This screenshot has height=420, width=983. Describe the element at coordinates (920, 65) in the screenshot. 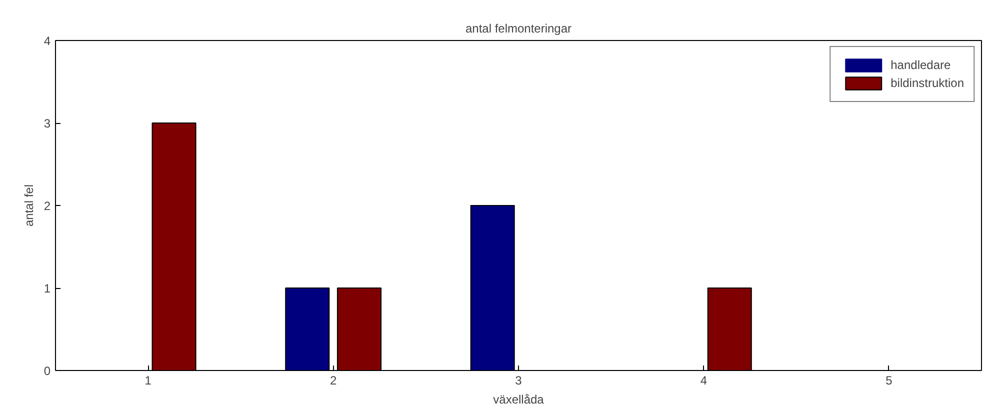

I see `legend-label: handledare` at that location.